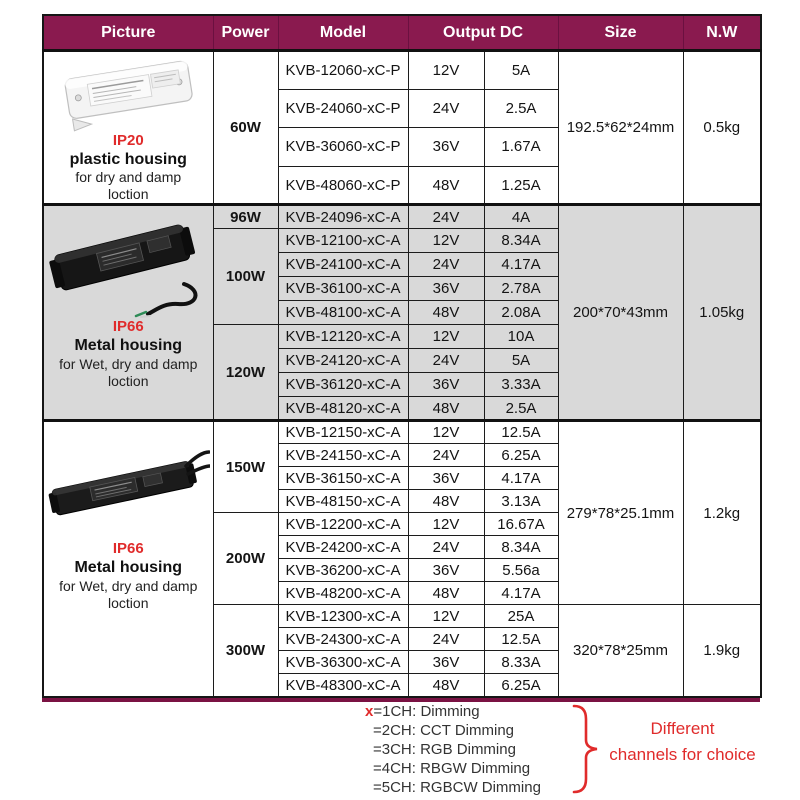 The image size is (800, 800). What do you see at coordinates (245, 559) in the screenshot?
I see `power-cell: 200W` at bounding box center [245, 559].